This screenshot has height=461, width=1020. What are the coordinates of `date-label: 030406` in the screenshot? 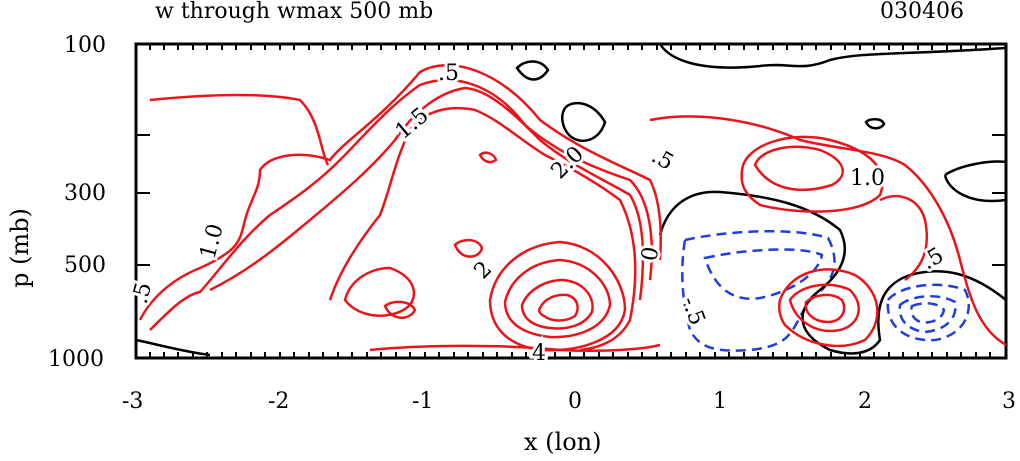 It's located at (922, 12).